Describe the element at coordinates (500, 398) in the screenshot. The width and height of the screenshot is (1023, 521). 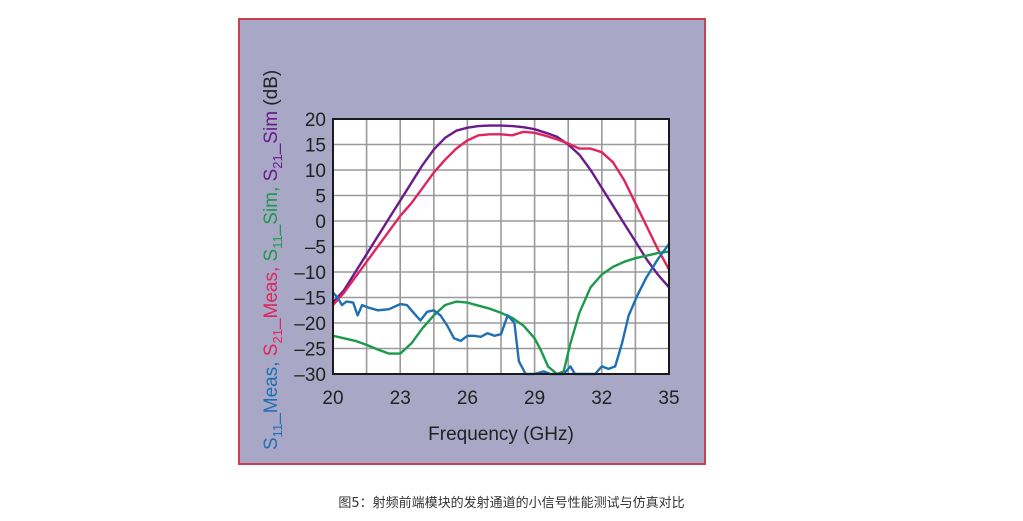
I see `x-tick-labels: 20 23 26 29 32 35` at that location.